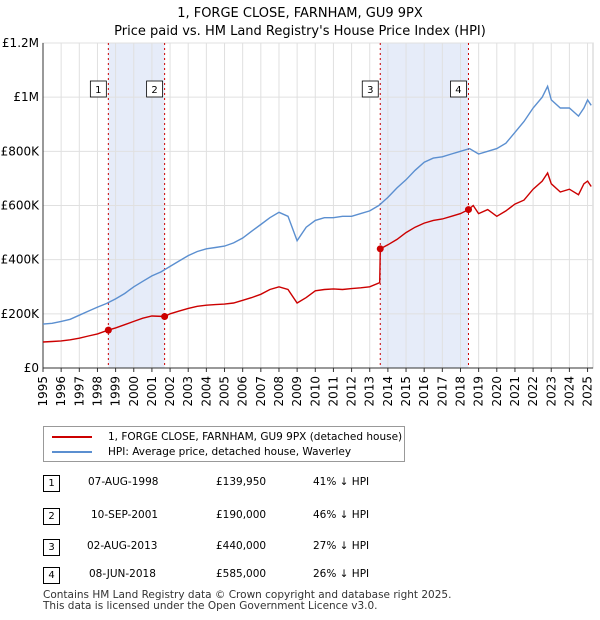 This screenshot has height=620, width=600. I want to click on x-tick-label: 2021, so click(515, 391).